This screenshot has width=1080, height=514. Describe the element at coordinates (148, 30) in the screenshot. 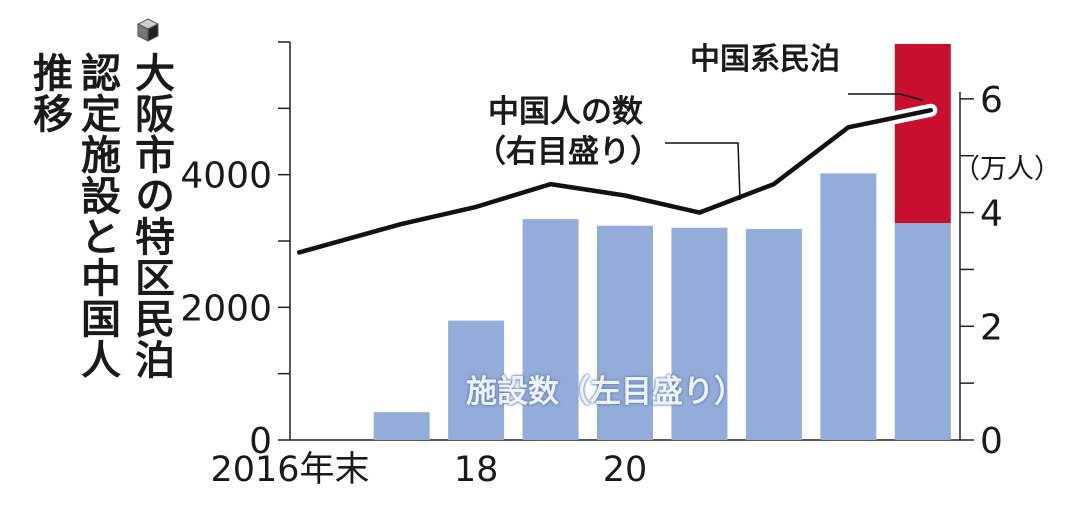

I see `cube-icon` at that location.